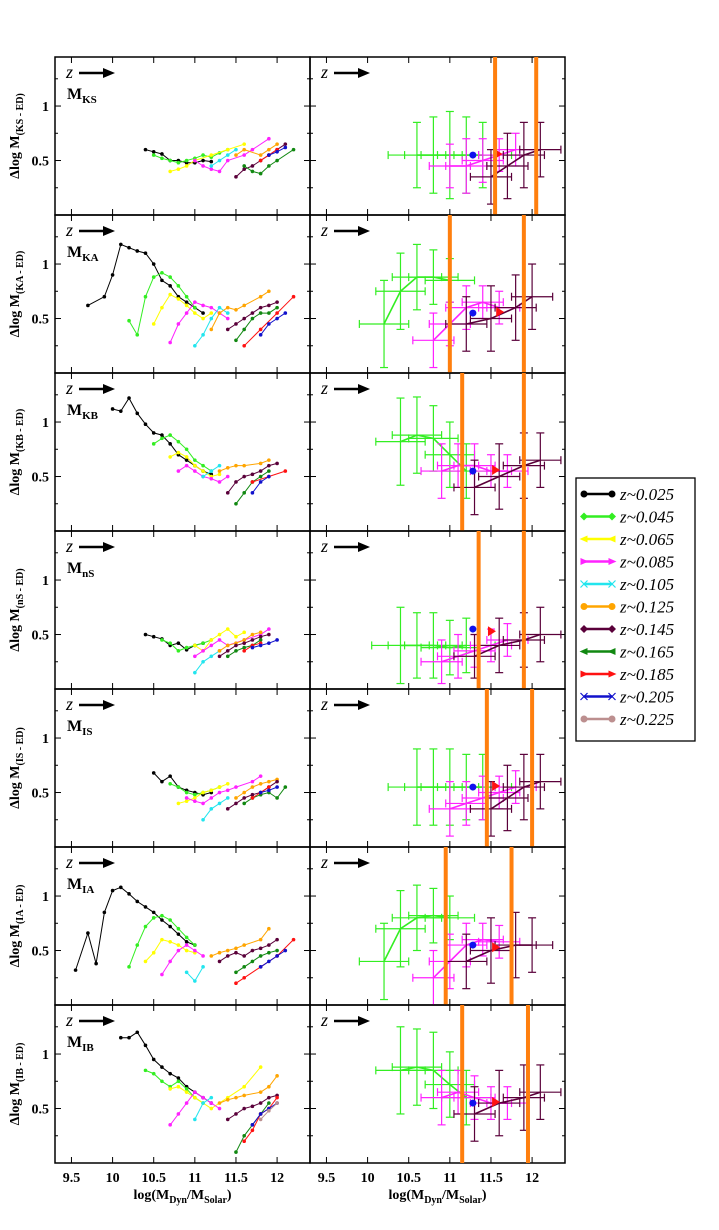 The image size is (719, 1230). What do you see at coordinates (627, 517) in the screenshot?
I see `legend-item: z~0.045` at bounding box center [627, 517].